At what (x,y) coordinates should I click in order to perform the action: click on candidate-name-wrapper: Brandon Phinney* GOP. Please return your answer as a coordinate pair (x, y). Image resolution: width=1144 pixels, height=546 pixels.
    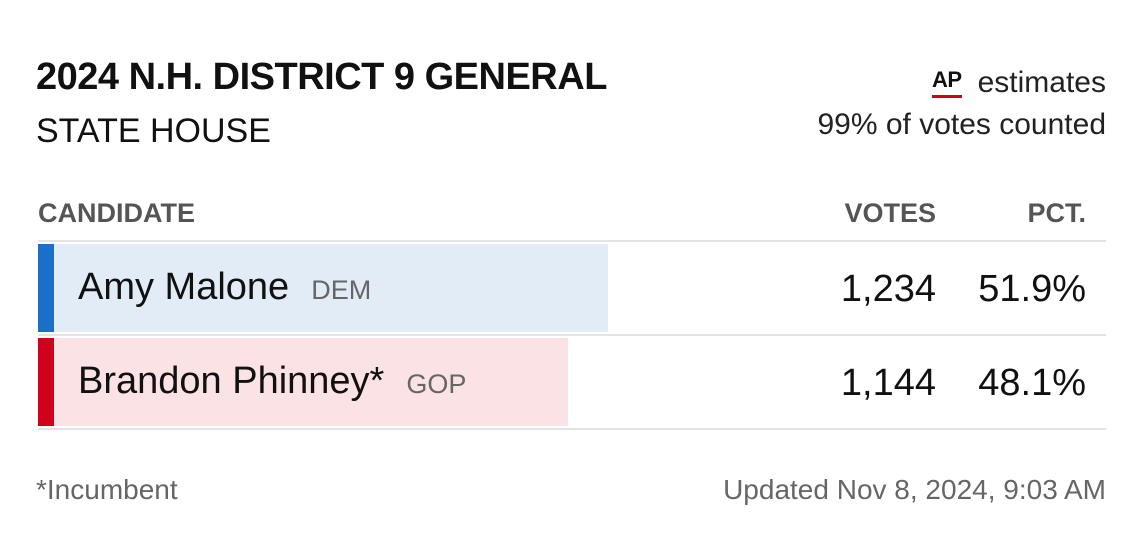
    Looking at the image, I should click on (272, 381).